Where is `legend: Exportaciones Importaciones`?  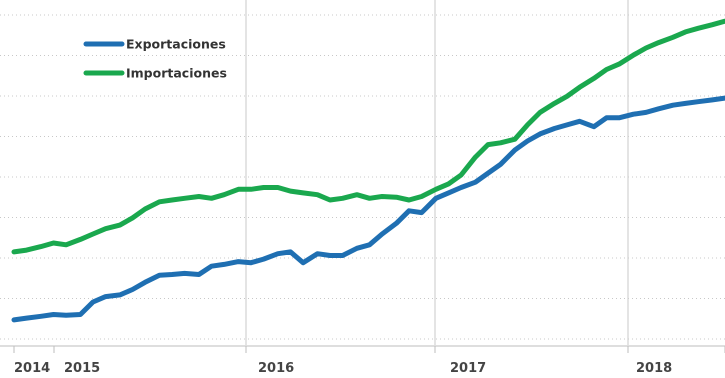
legend: Exportaciones Importaciones is located at coordinates (155, 59).